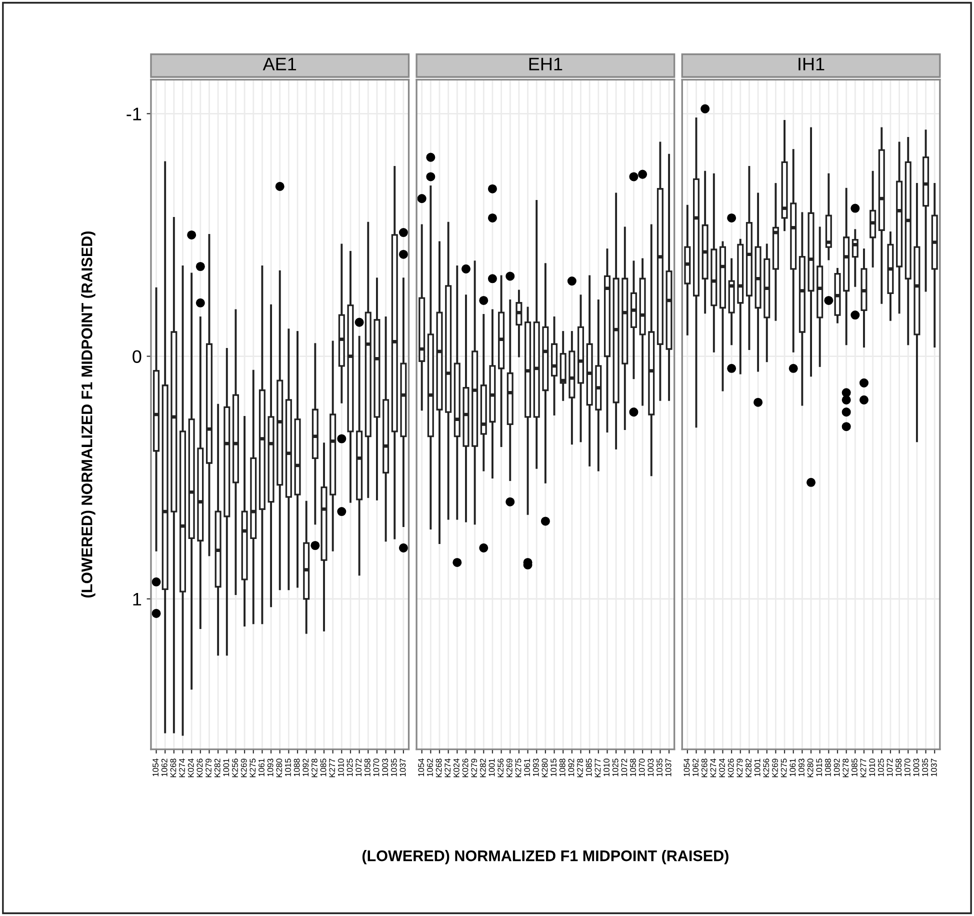  What do you see at coordinates (137, 599) in the screenshot?
I see `y-tick-label: 1` at bounding box center [137, 599].